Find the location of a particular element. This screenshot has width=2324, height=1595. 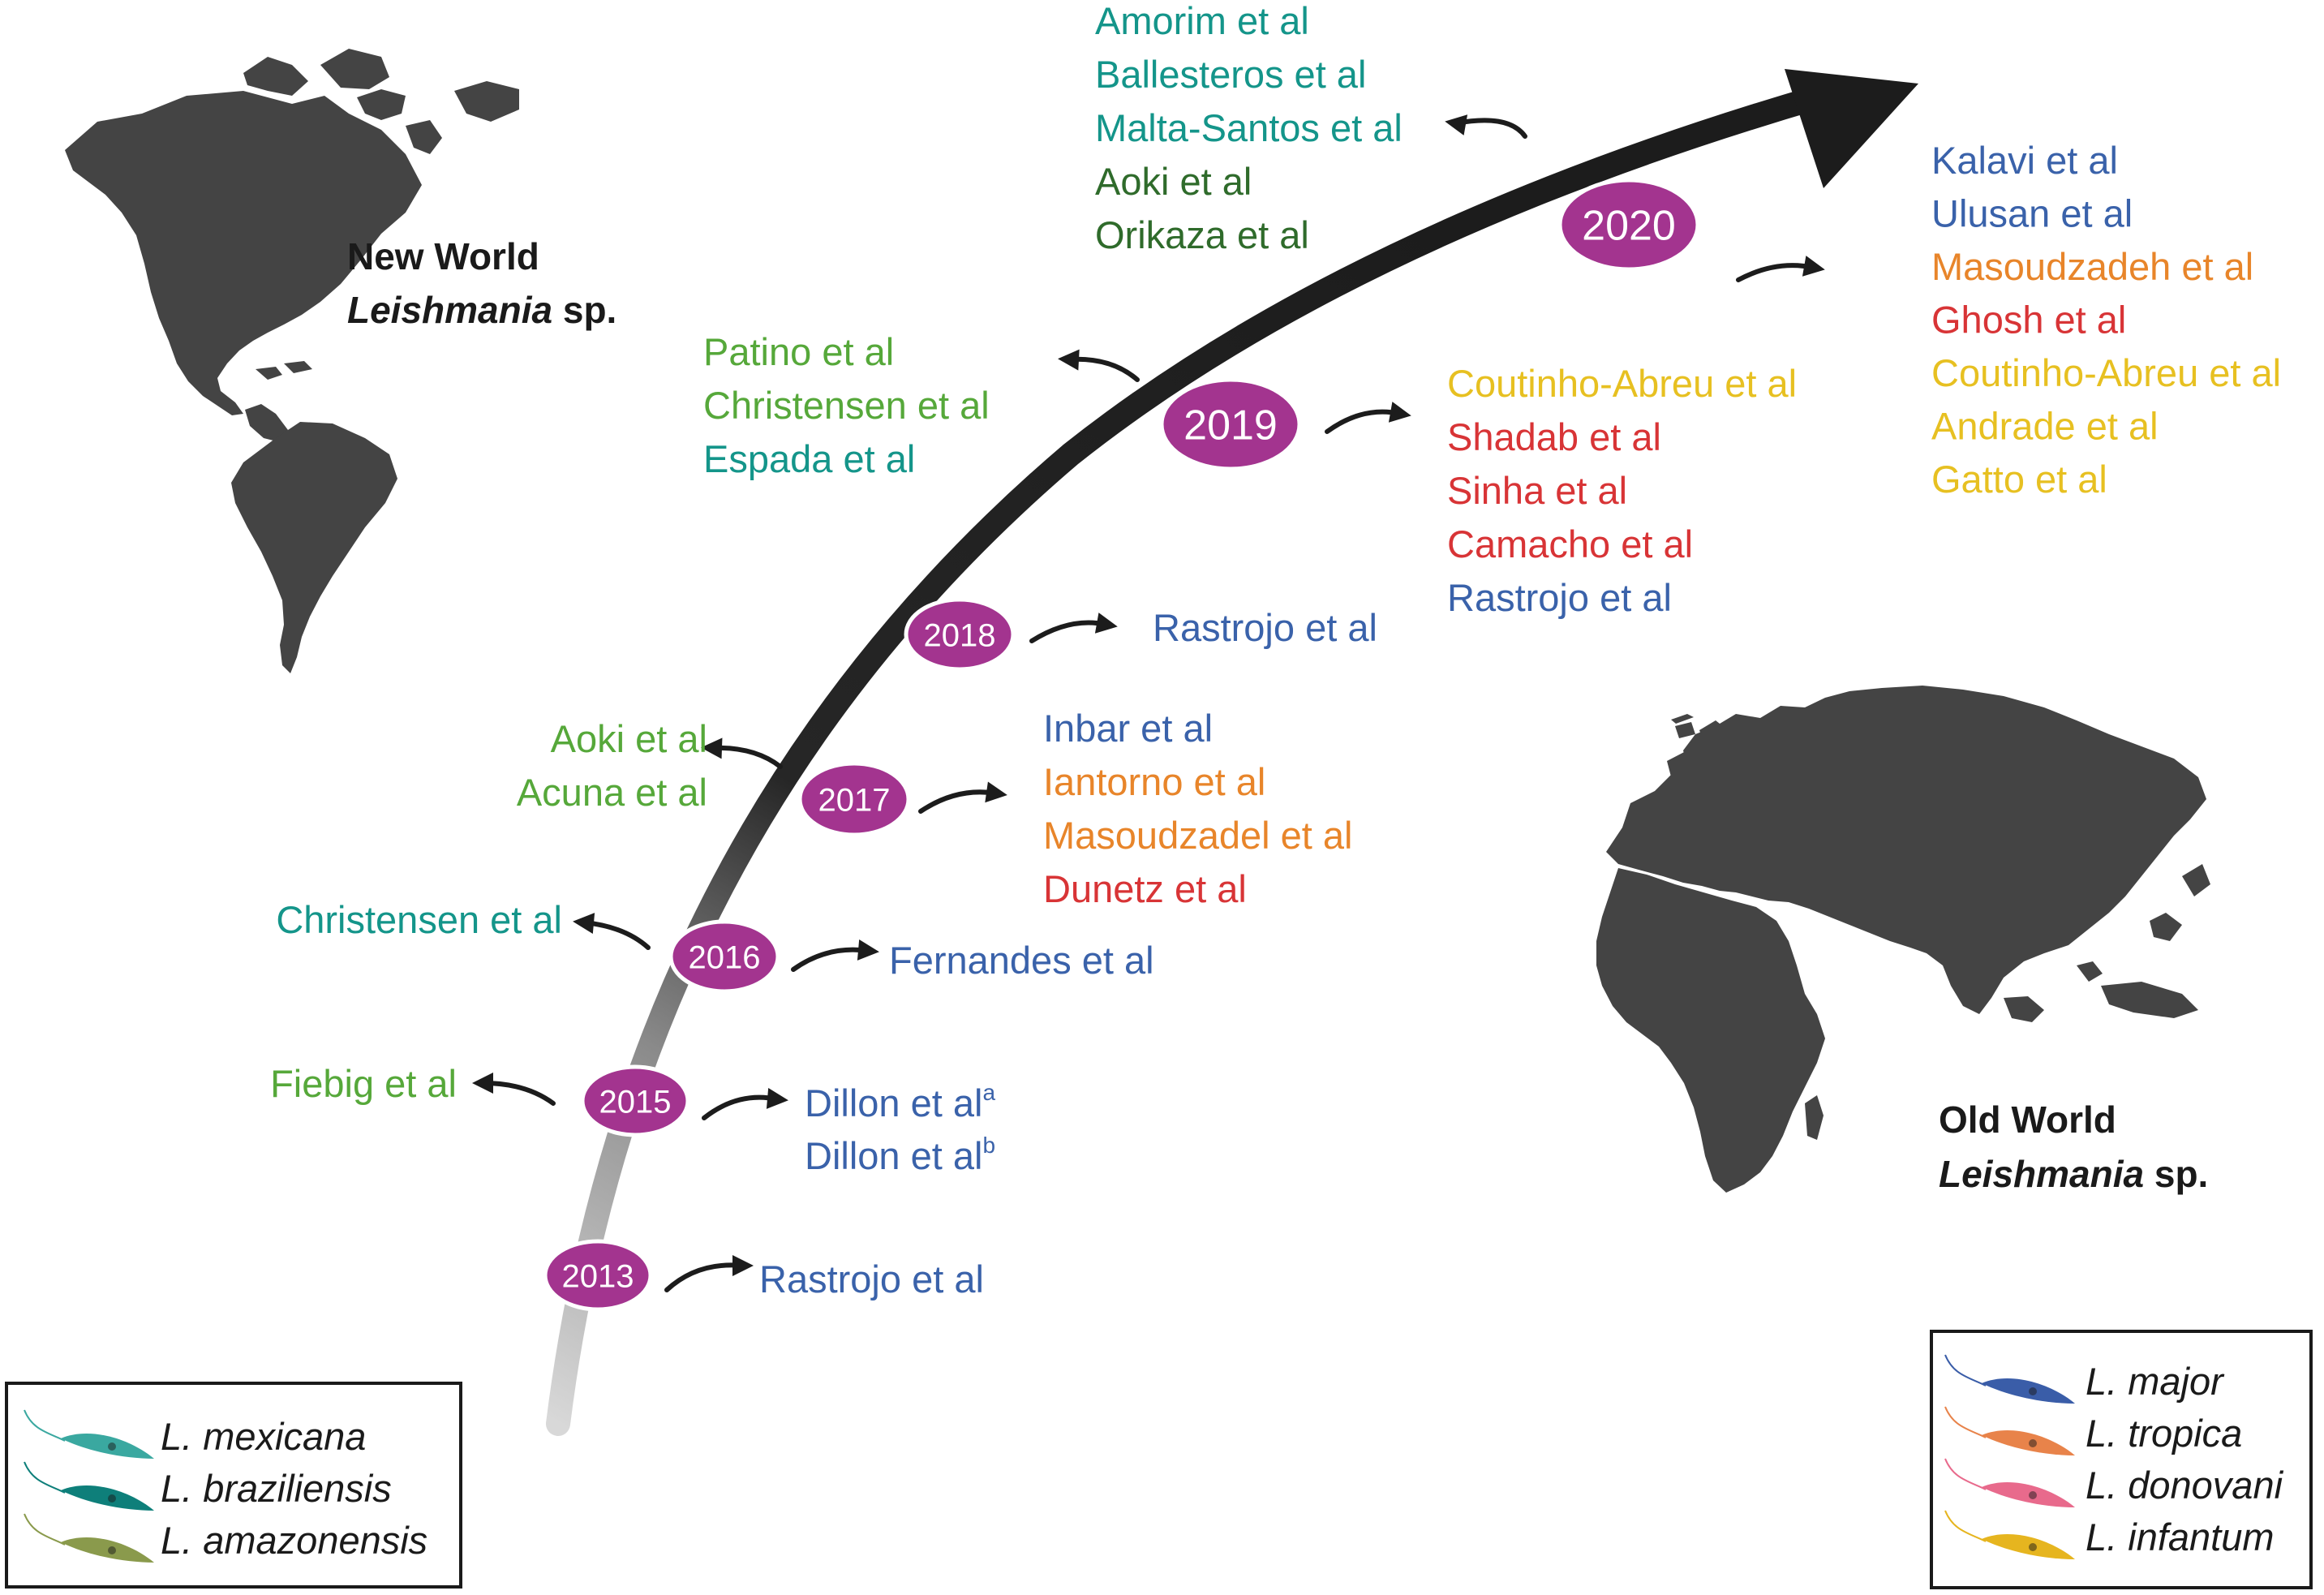

studies-2013-right: Rastrojo et al is located at coordinates (871, 1279).